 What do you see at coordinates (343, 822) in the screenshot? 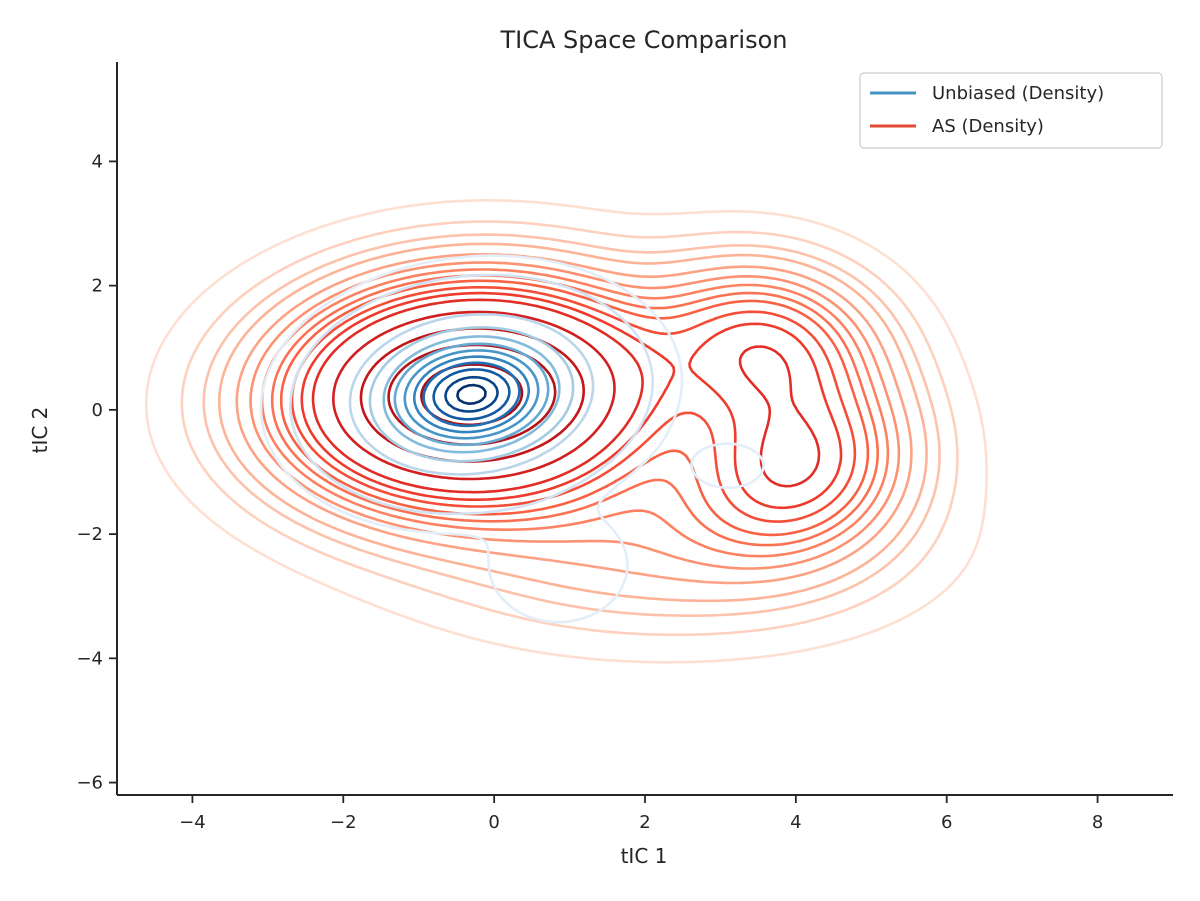
I see `x-tick-label: −2` at bounding box center [343, 822].